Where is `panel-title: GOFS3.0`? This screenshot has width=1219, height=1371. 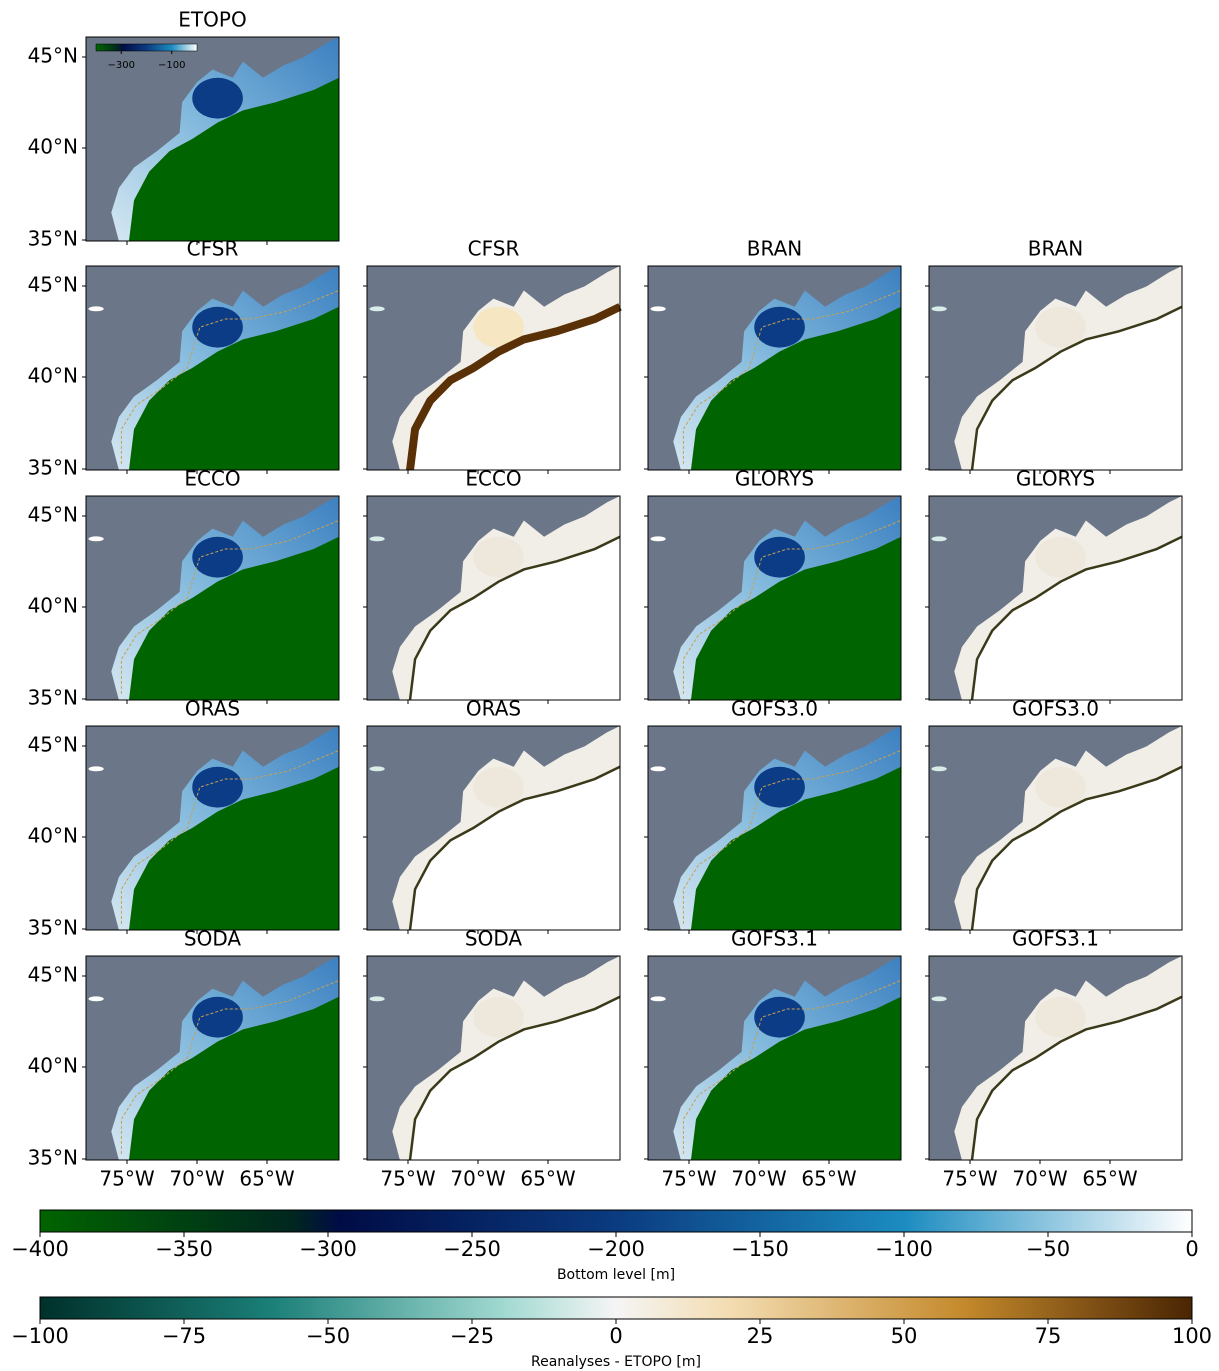 panel-title: GOFS3.0 is located at coordinates (1055, 709).